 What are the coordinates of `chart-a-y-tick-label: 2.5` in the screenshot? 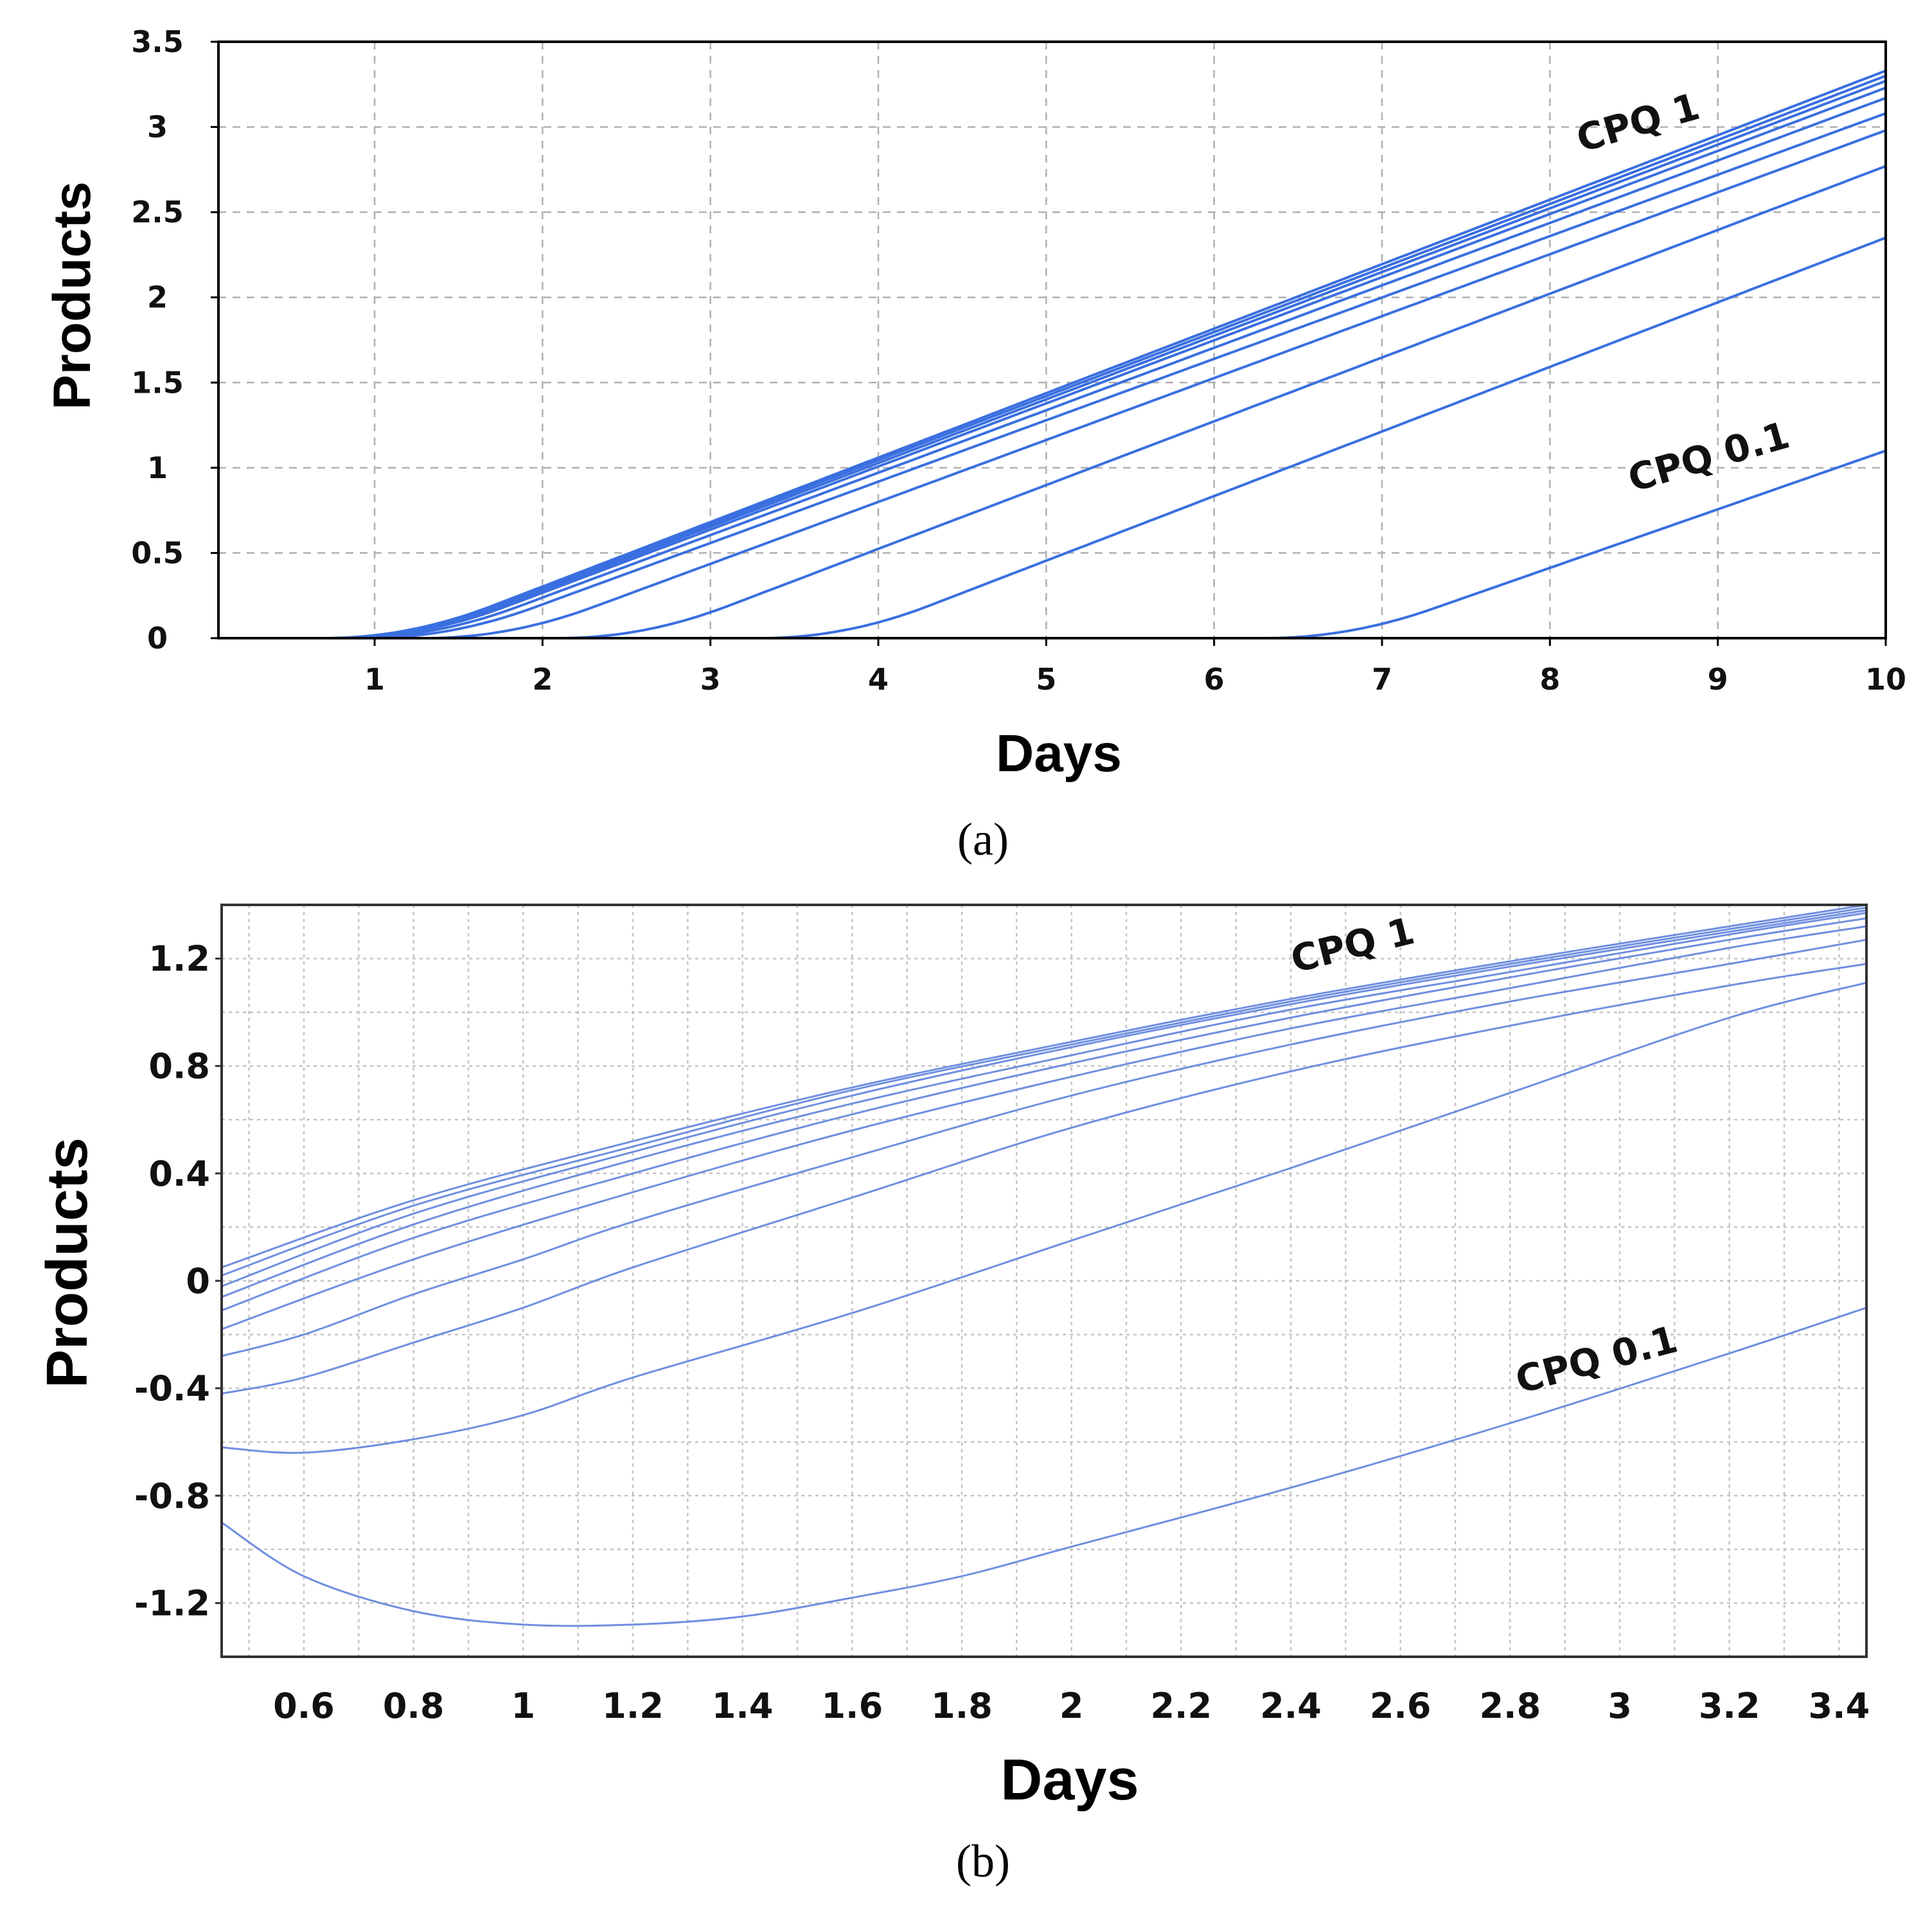 It's located at (158, 212).